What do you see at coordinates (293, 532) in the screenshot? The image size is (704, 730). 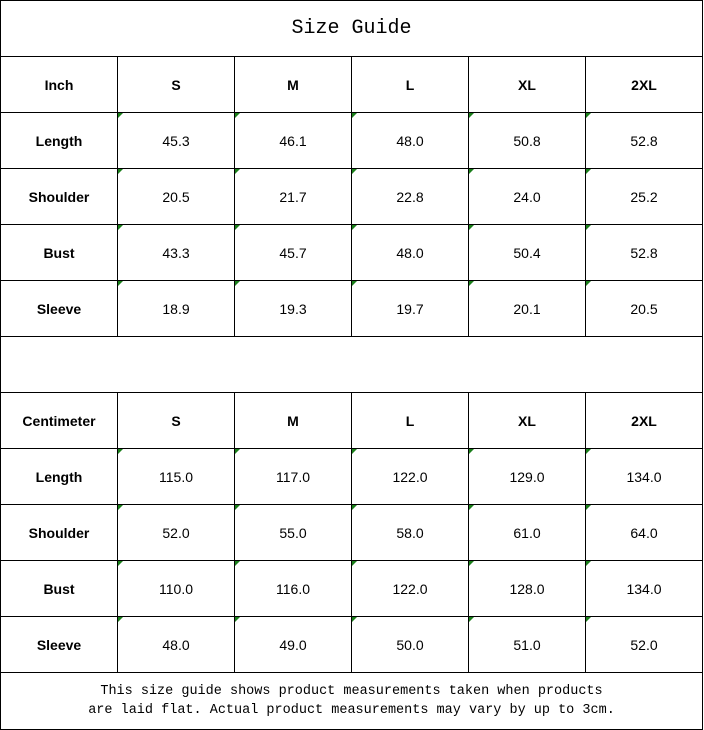 I see `measurement-value: 55.0` at bounding box center [293, 532].